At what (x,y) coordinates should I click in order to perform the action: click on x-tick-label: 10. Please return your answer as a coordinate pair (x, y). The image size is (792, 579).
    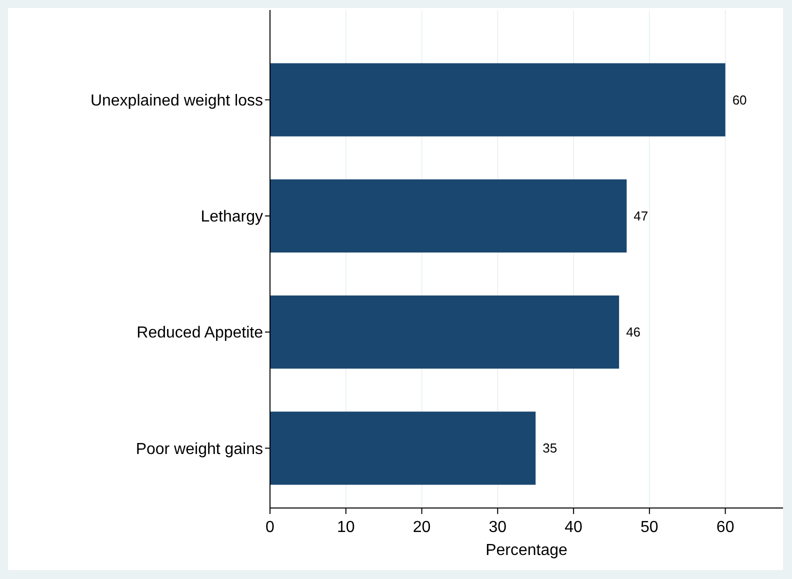
    Looking at the image, I should click on (345, 527).